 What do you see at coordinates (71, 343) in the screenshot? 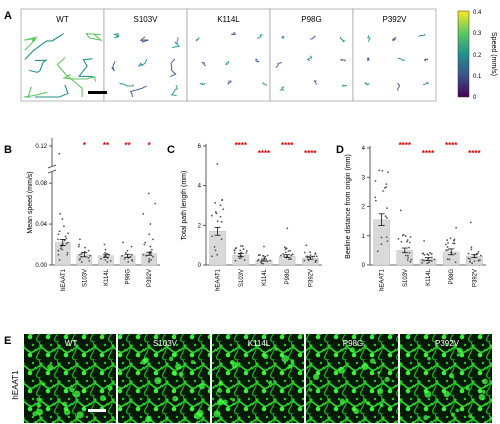
I see `genotype-label: WT` at bounding box center [71, 343].